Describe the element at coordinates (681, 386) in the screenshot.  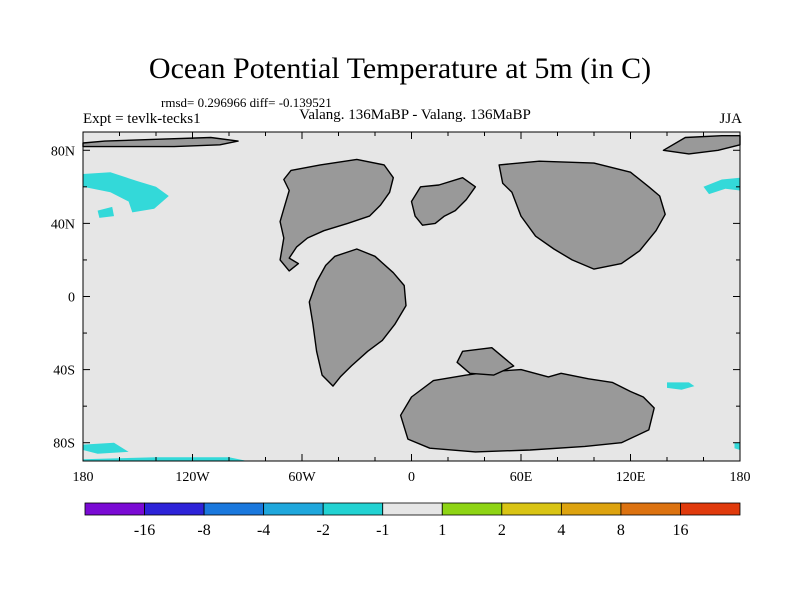
I see `anomaly-southern-ocean` at that location.